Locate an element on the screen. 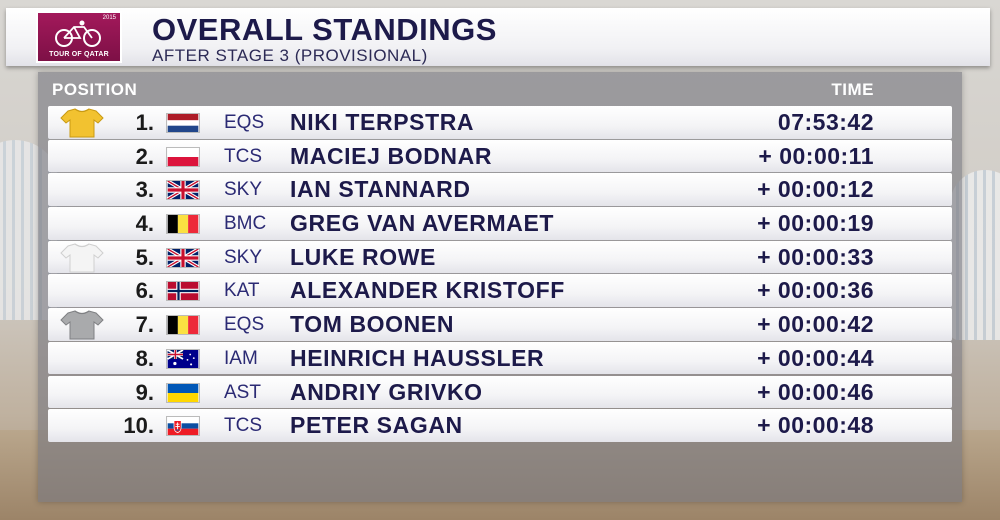  logo-year: 2015 is located at coordinates (109, 18).